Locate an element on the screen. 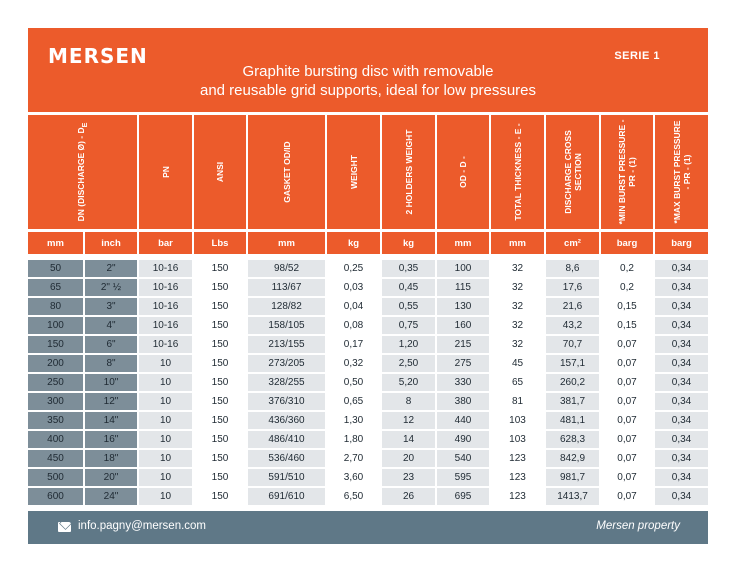 The image size is (736, 566). unit-cell: mm is located at coordinates (516, 241).